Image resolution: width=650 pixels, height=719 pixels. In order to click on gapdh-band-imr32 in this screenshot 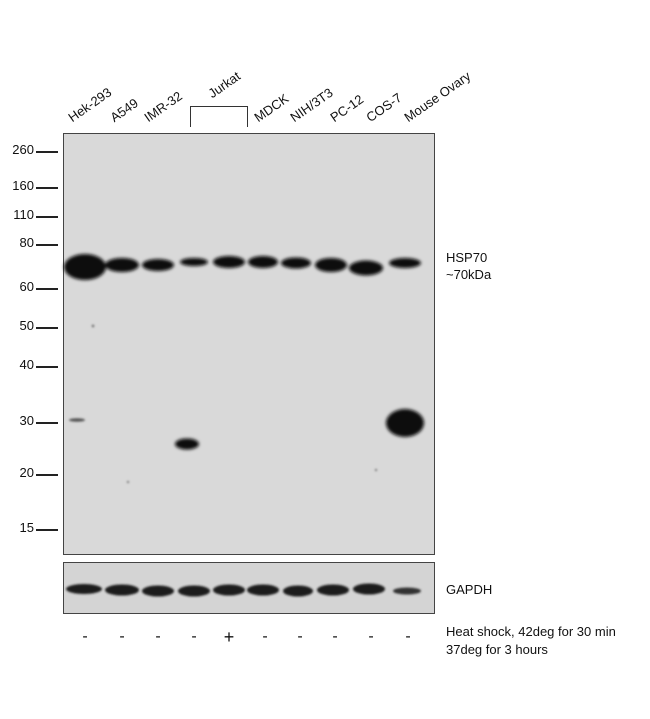, I will do `click(158, 591)`.